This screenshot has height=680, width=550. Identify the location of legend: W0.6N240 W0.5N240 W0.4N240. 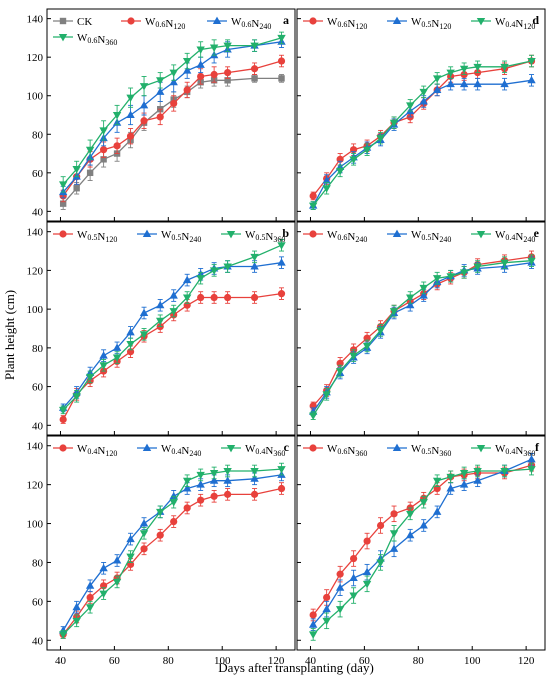
(419, 236).